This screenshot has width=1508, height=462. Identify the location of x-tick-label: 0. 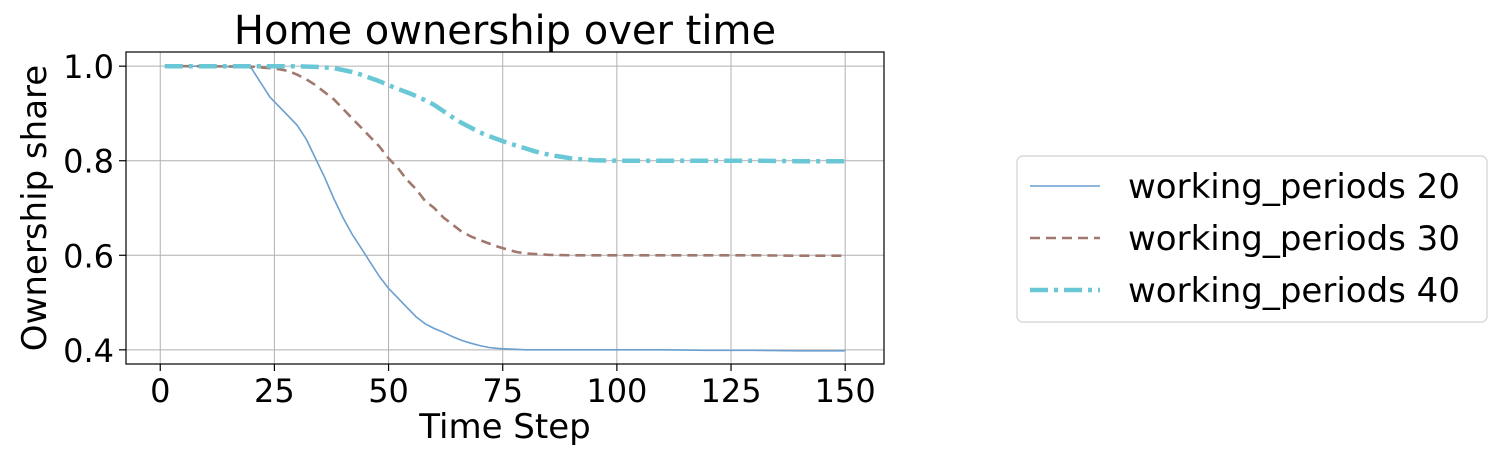
(160, 391).